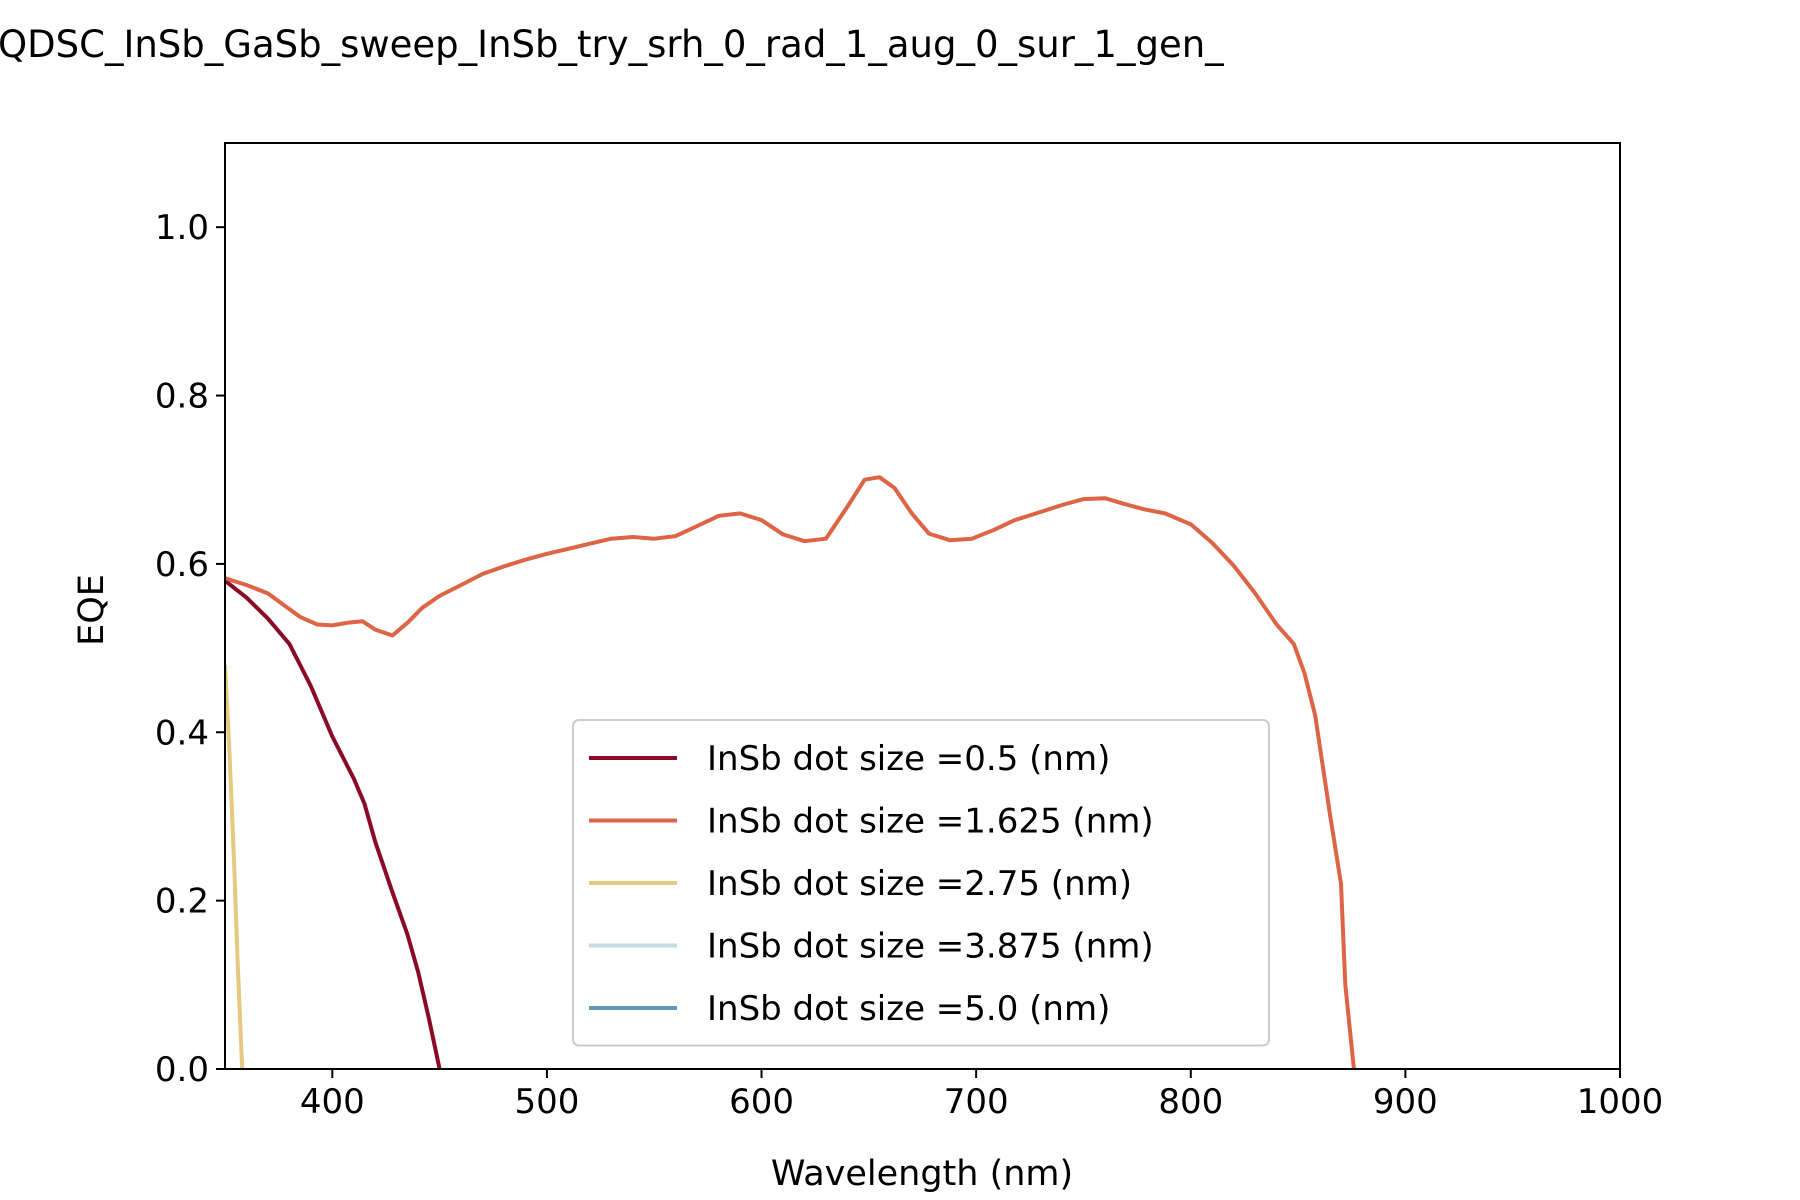  I want to click on legend-label-4: InSb dot size =5.0 (nm), so click(908, 1009).